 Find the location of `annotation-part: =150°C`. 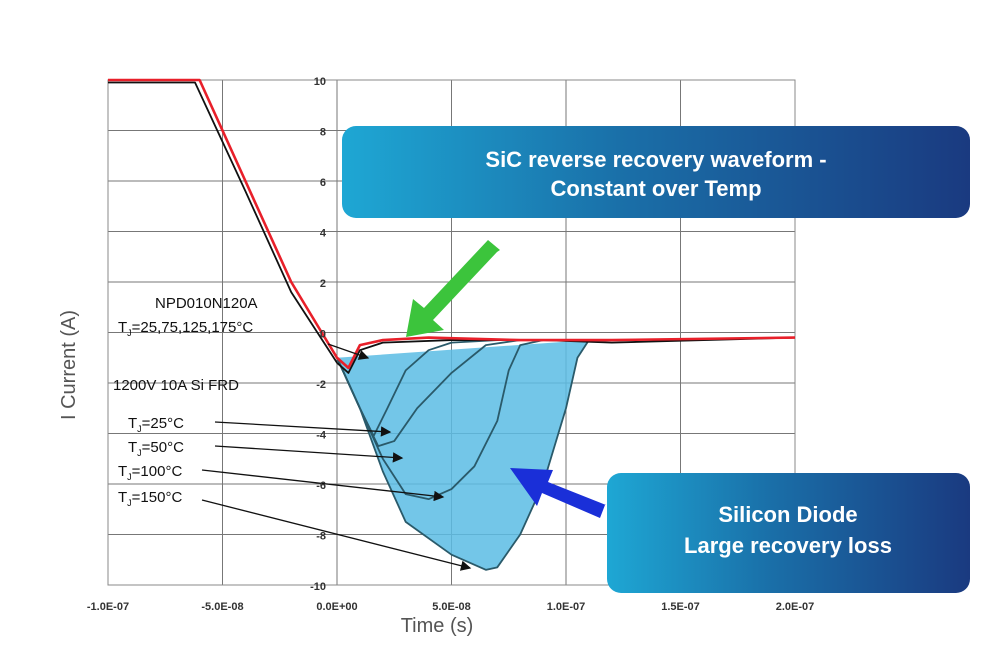

annotation-part: =150°C is located at coordinates (157, 497).